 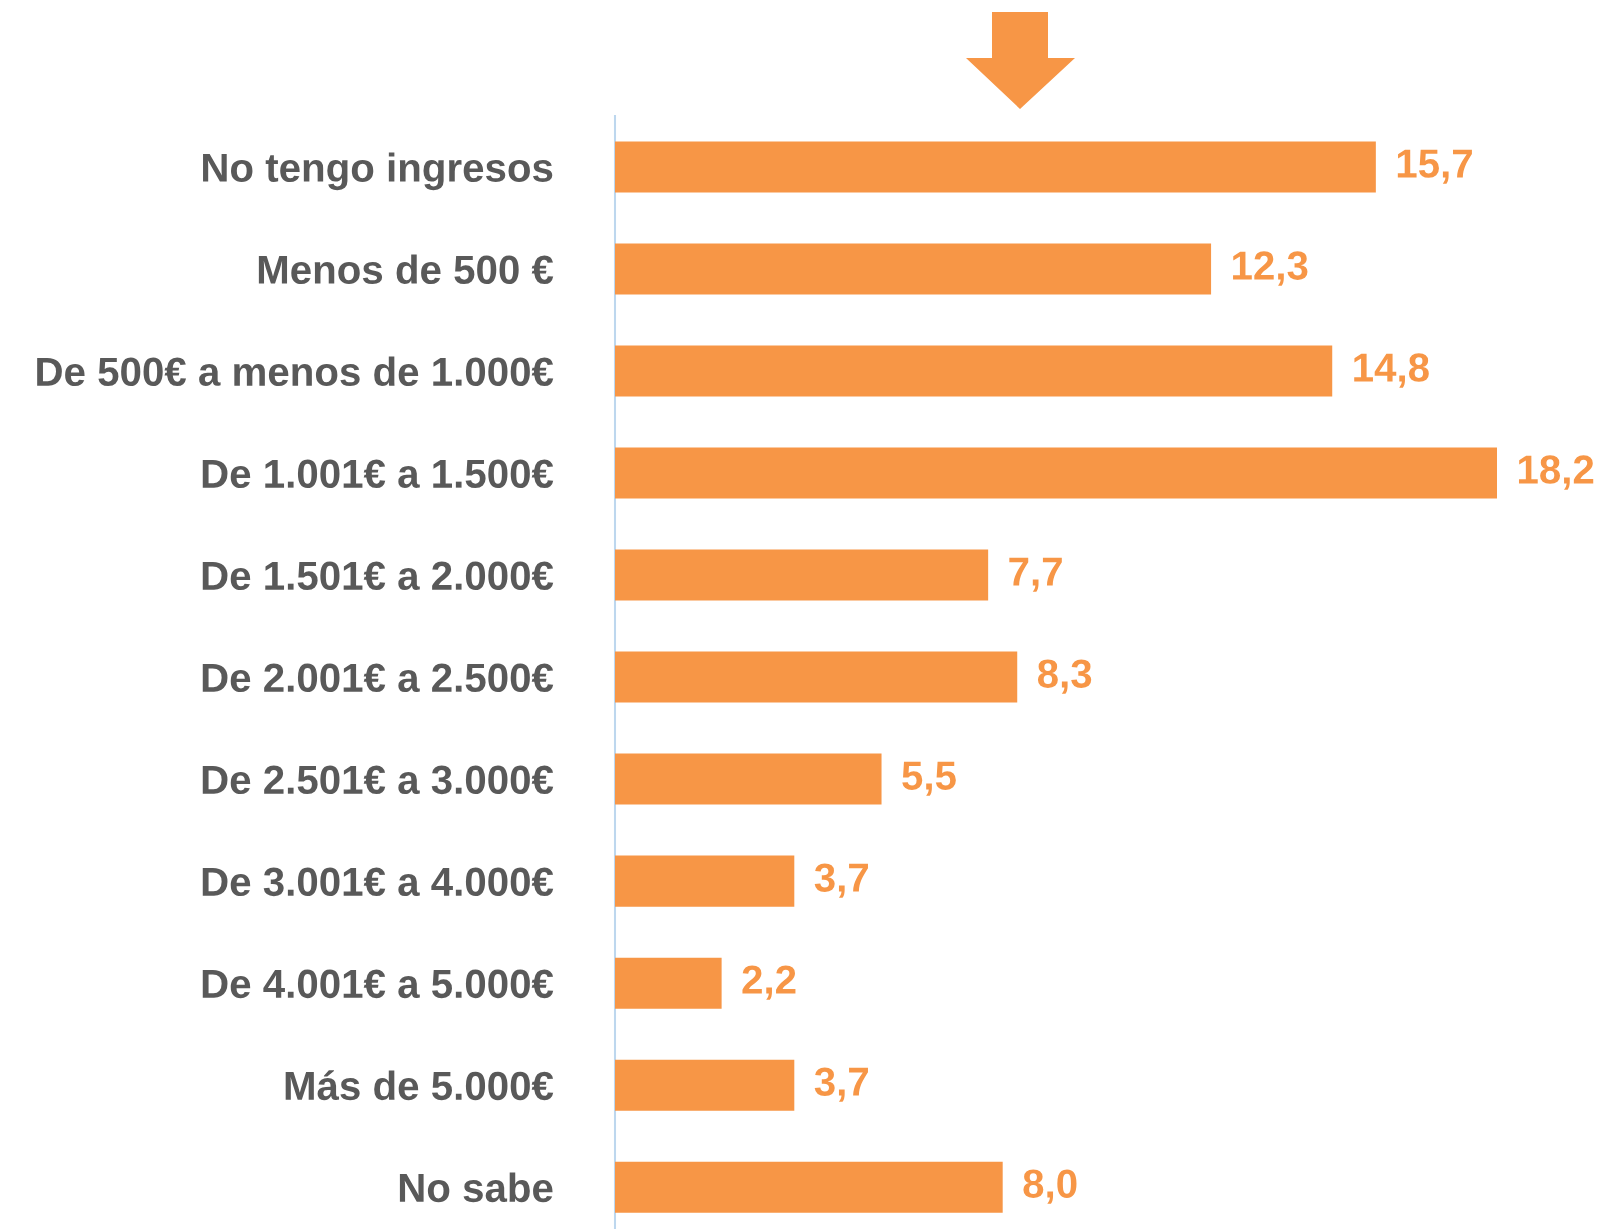 What do you see at coordinates (378, 474) in the screenshot?
I see `y-tick-label: De 1.001€ a 1.500€` at bounding box center [378, 474].